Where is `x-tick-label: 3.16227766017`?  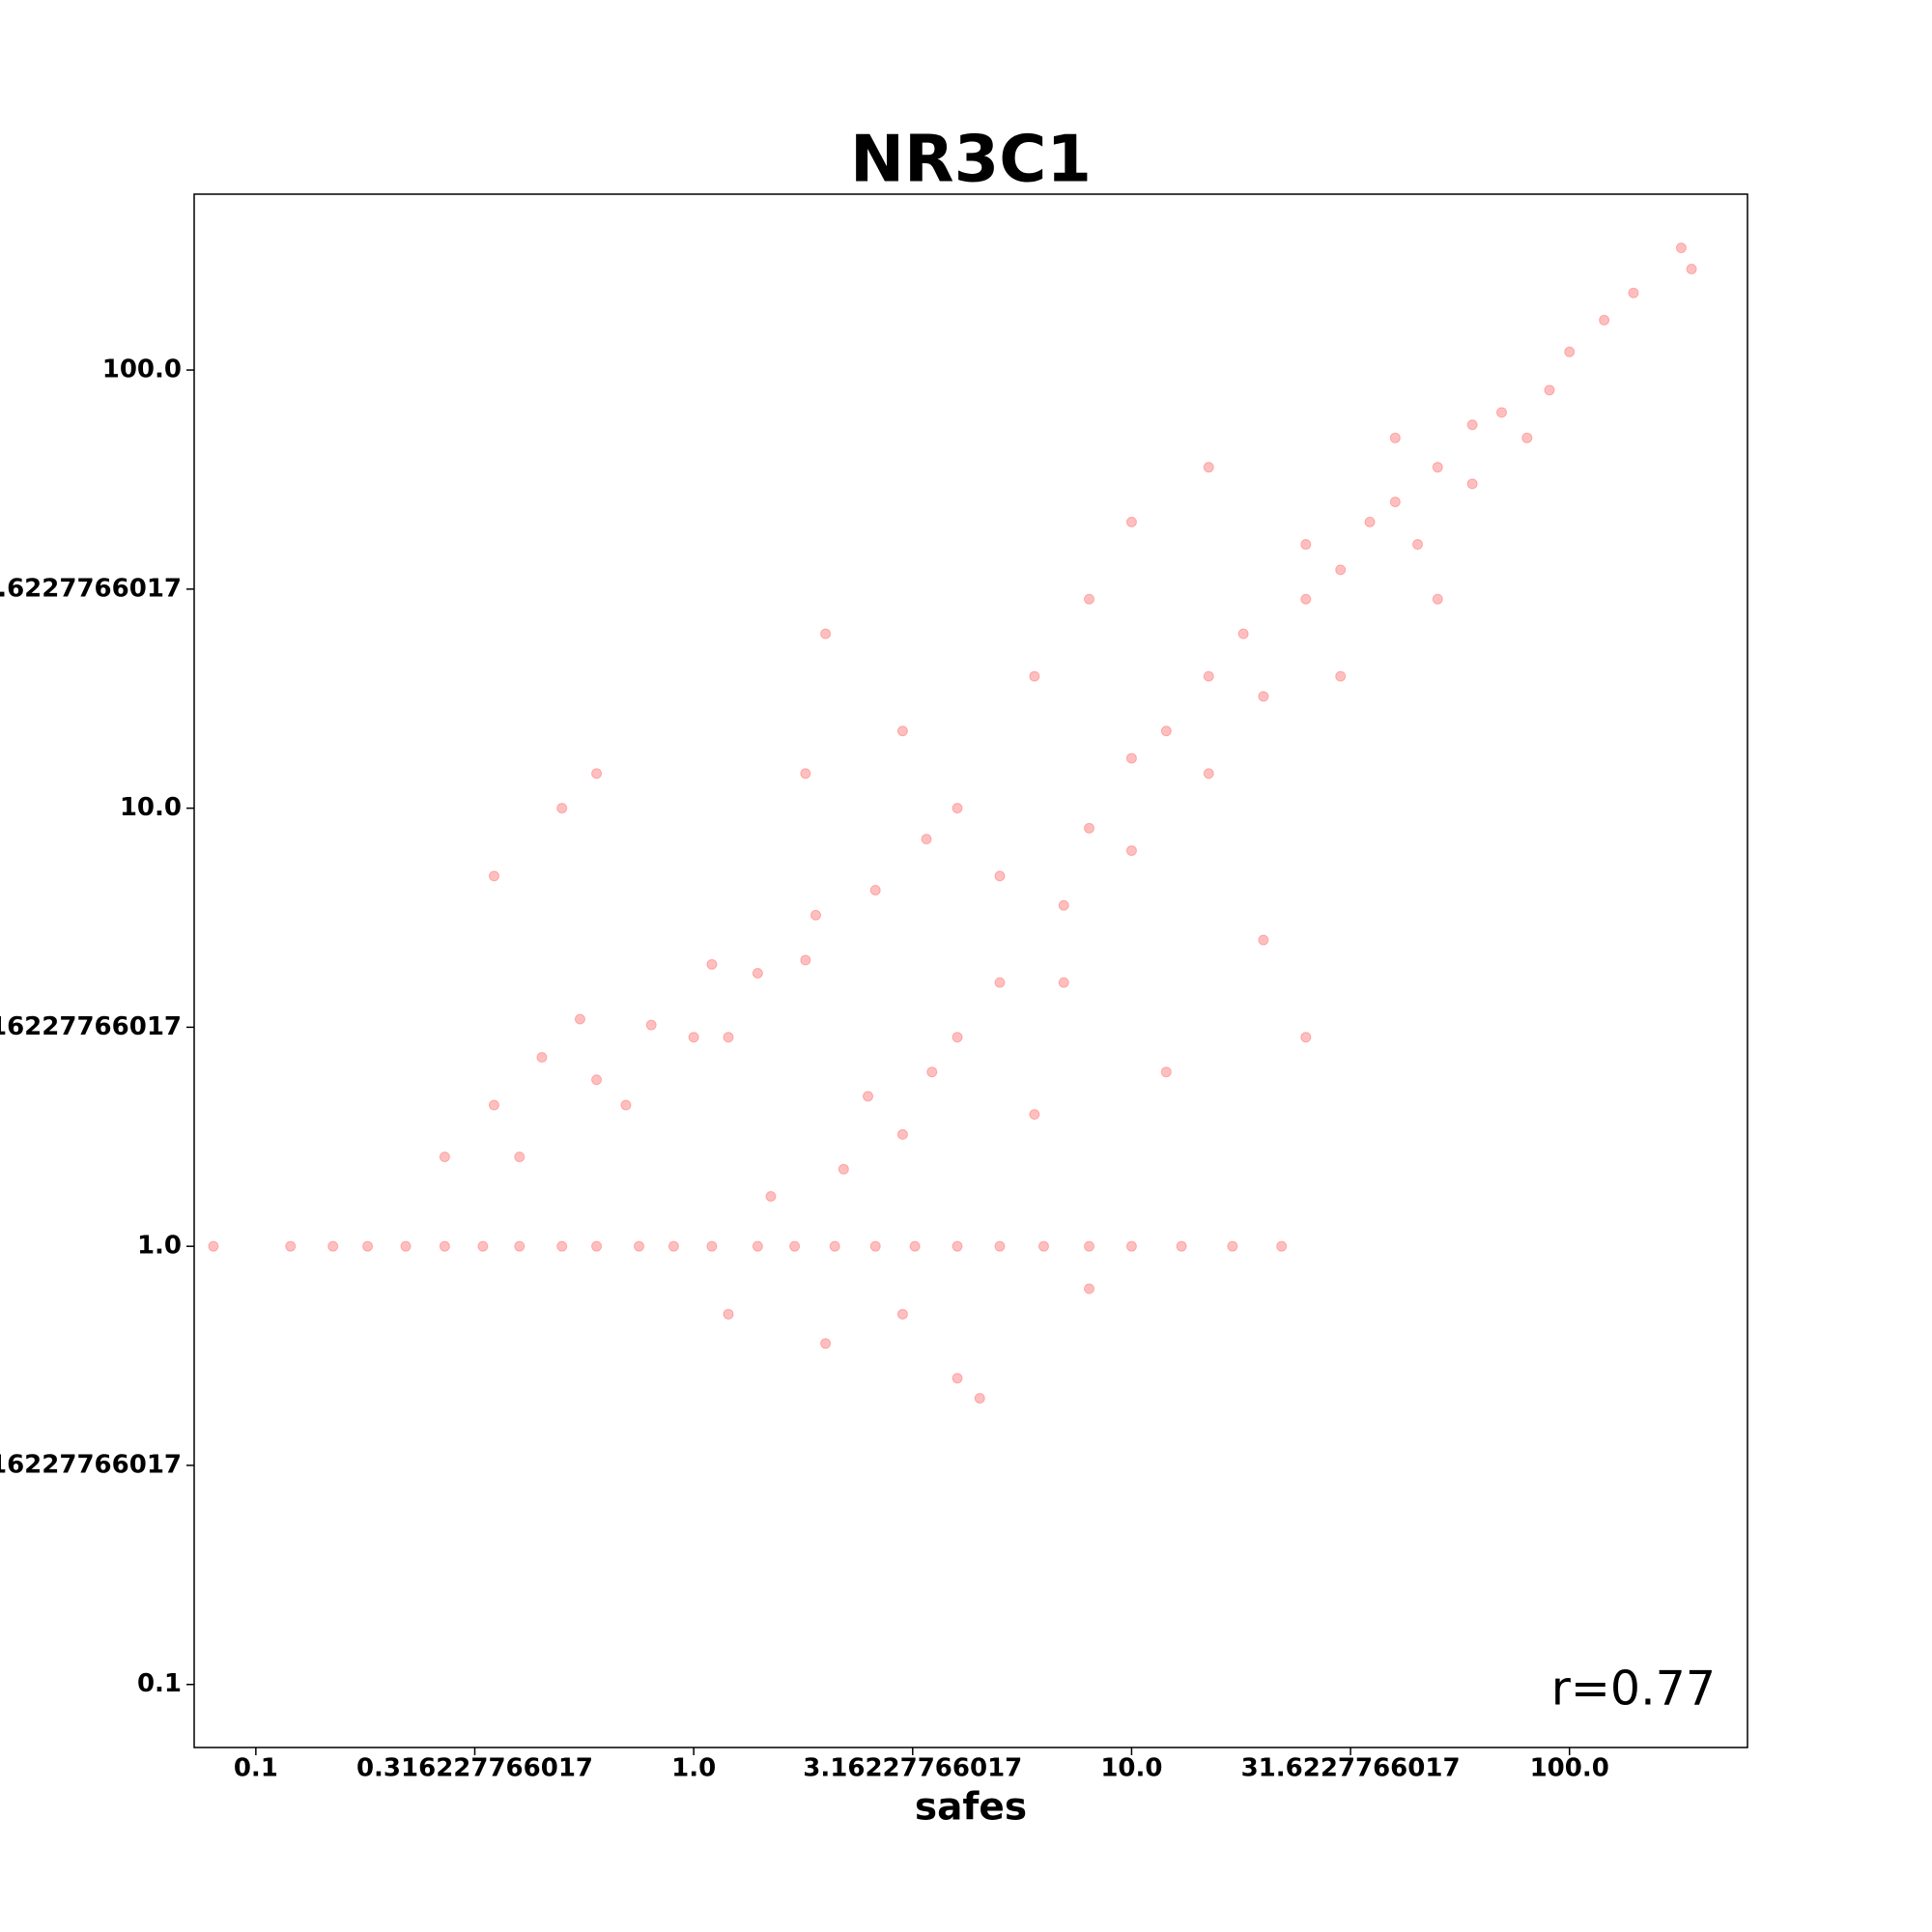 x-tick-label: 3.16227766017 is located at coordinates (912, 1768).